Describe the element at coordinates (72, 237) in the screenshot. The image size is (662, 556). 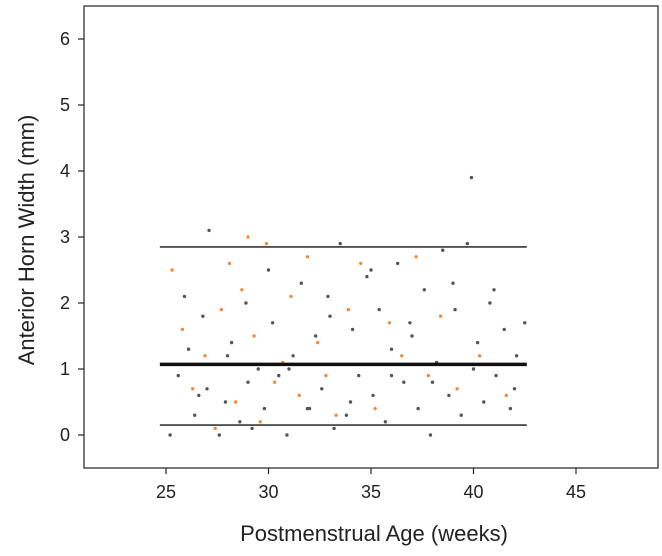
I see `y-axis: 0 1 2 3 4 5 6` at that location.